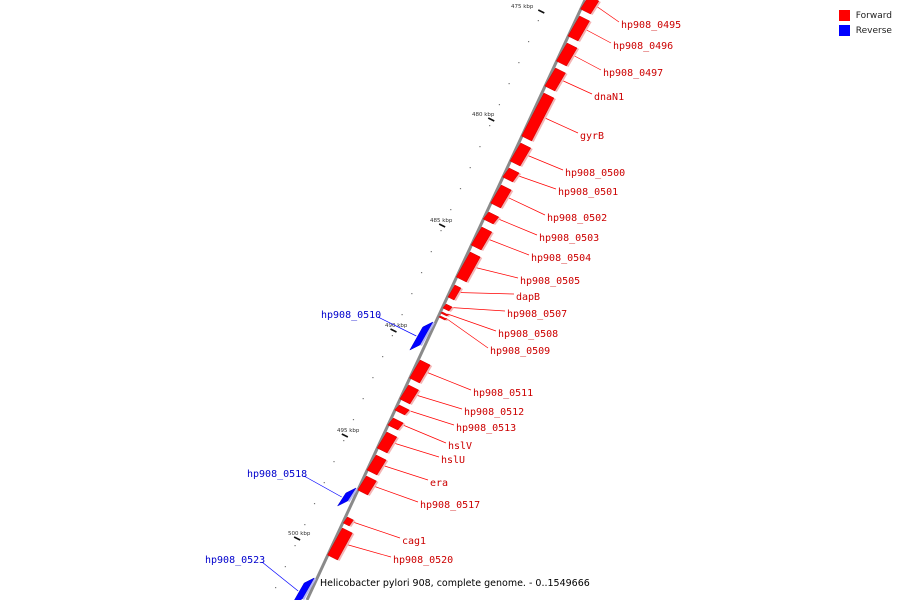 The image size is (900, 600). Describe the element at coordinates (423, 560) in the screenshot. I see `gene-label-hp908_0520: hp908_0520` at that location.